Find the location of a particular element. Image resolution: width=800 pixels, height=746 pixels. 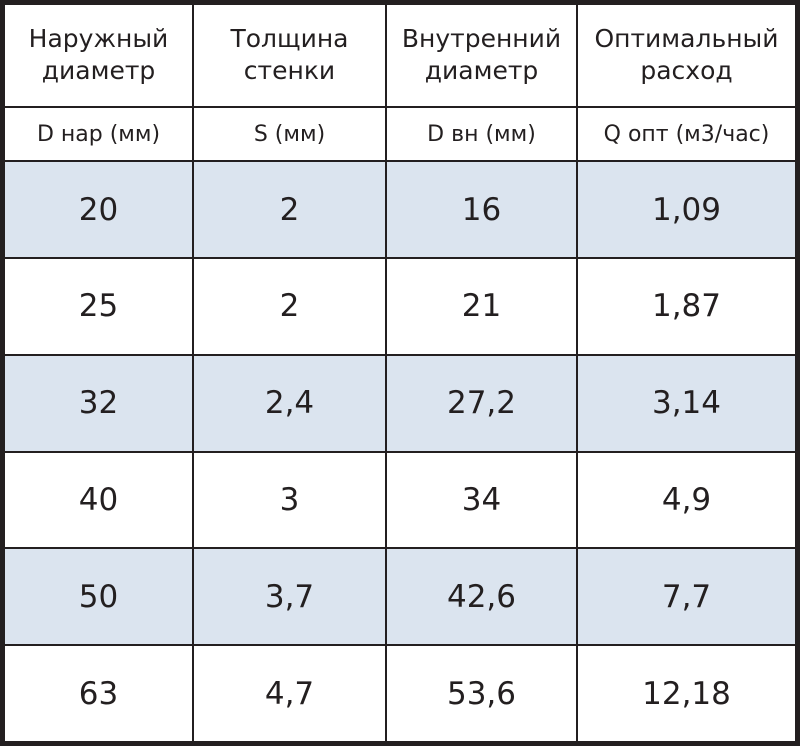

cell-inner-diameter: 53,6 is located at coordinates (481, 692).